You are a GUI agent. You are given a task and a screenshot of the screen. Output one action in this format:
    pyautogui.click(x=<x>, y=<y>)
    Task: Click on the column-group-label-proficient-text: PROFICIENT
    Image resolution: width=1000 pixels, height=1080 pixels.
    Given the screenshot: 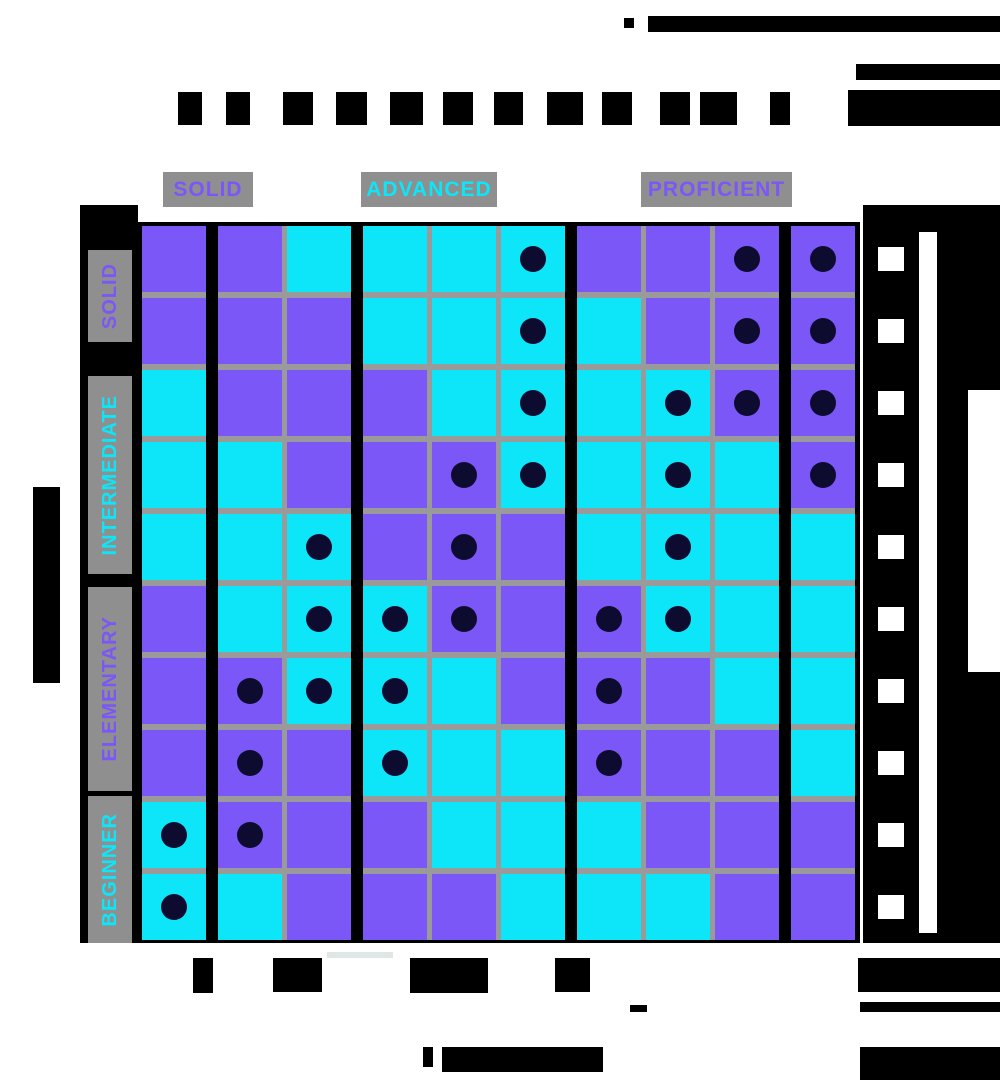 What is the action you would take?
    pyautogui.click(x=716, y=189)
    